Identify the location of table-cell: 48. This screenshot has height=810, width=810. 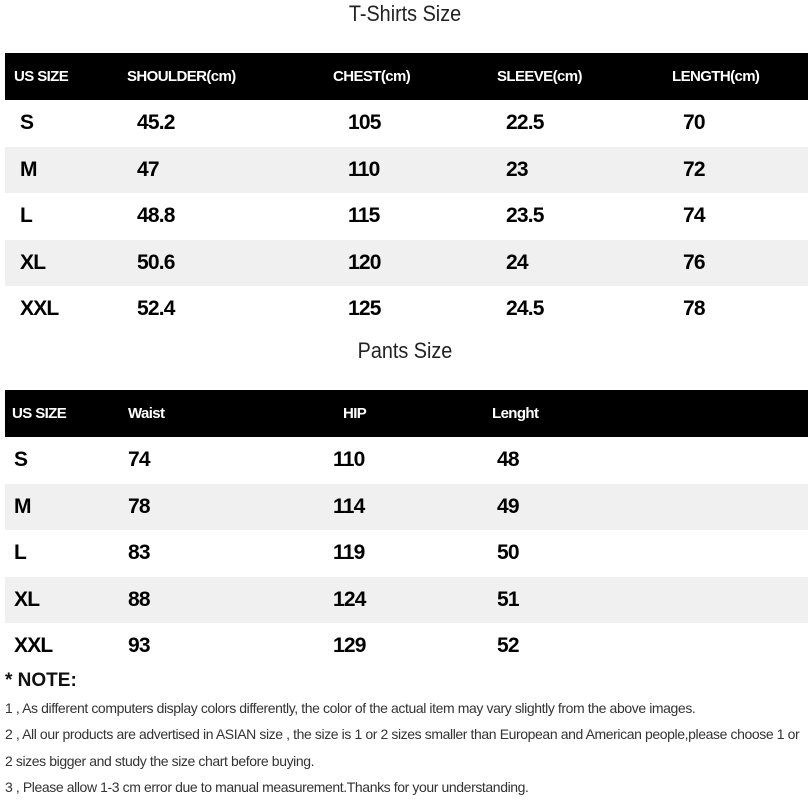
(508, 459).